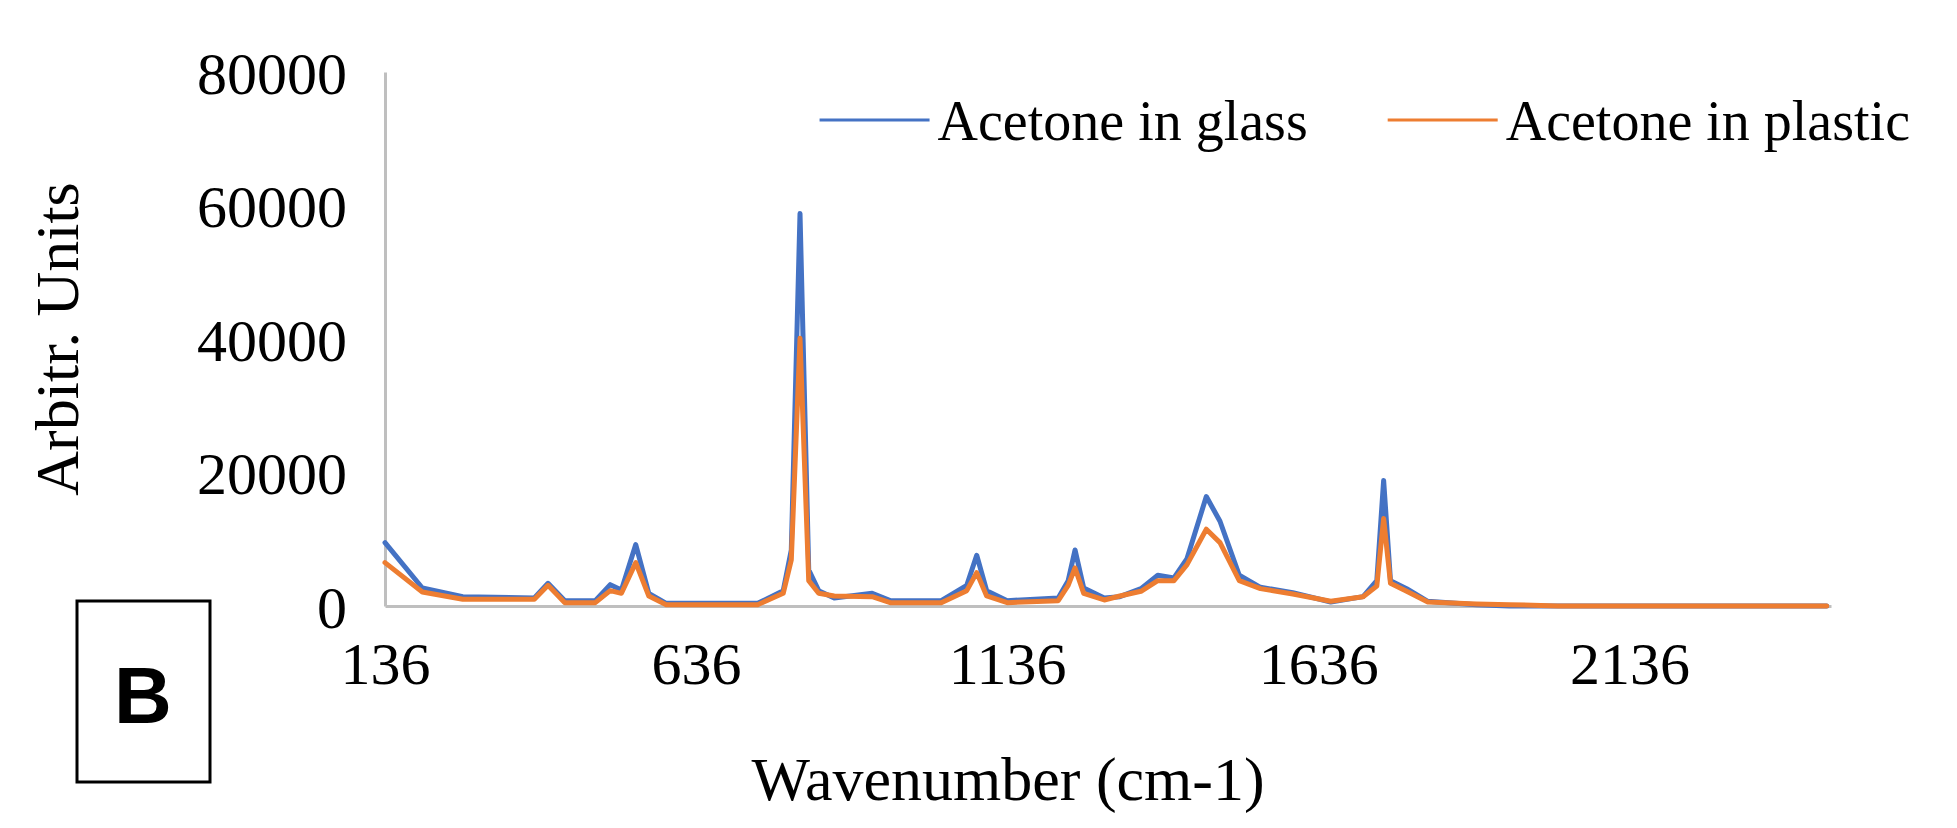 Image resolution: width=1957 pixels, height=828 pixels. What do you see at coordinates (1007, 664) in the screenshot?
I see `x-tick-label: 1136` at bounding box center [1007, 664].